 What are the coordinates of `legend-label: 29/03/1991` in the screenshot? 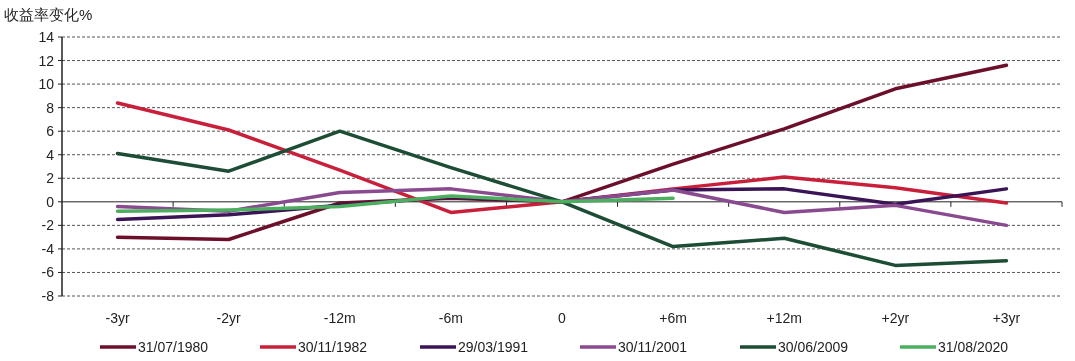 It's located at (493, 347).